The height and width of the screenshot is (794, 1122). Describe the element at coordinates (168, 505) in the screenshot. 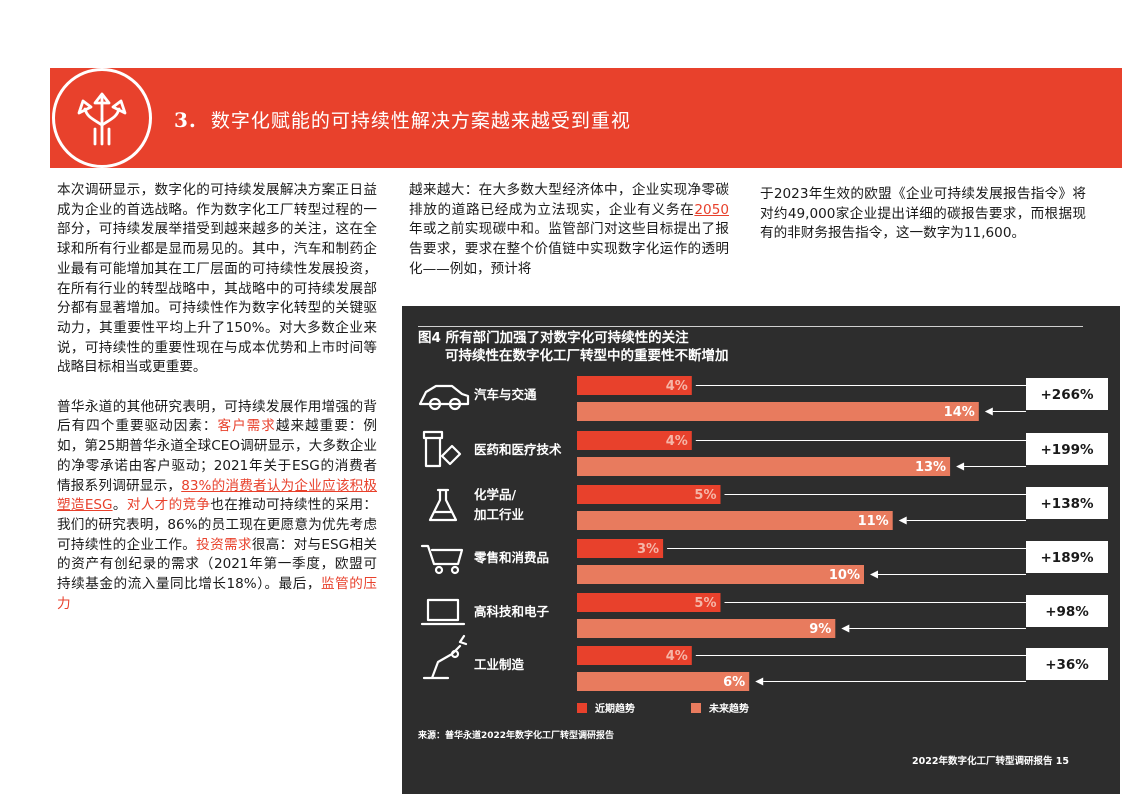

I see `highlight-talent: 对人才的竞争` at that location.